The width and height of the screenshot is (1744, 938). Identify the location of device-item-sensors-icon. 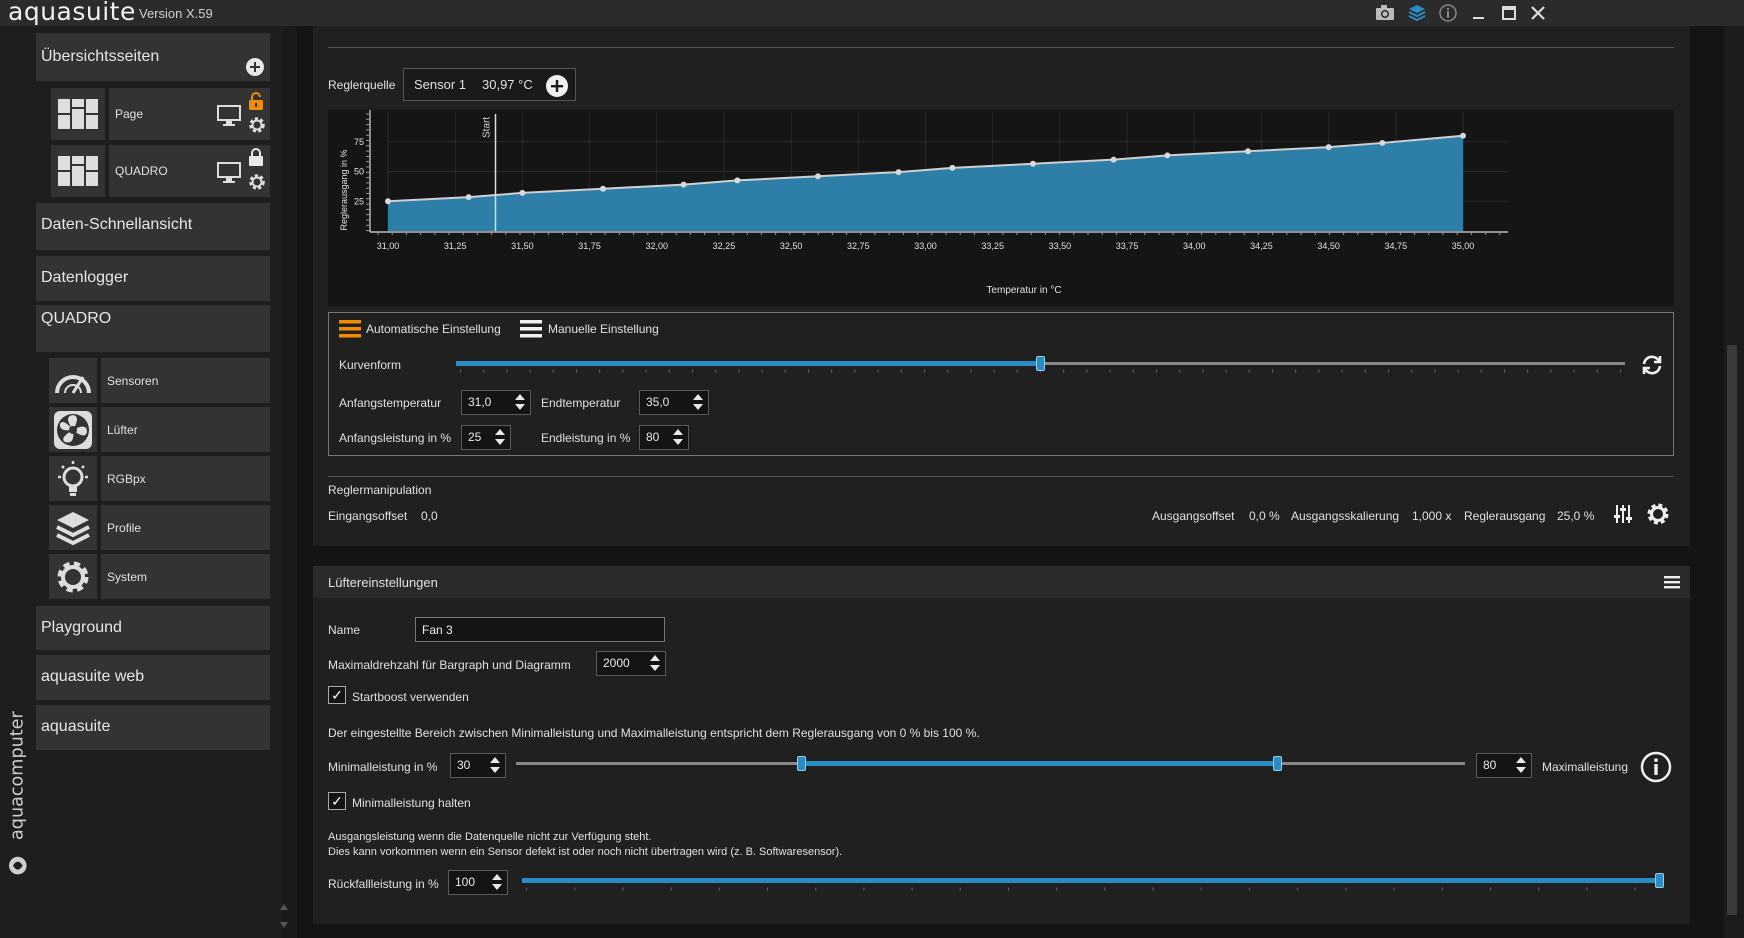
(73, 380).